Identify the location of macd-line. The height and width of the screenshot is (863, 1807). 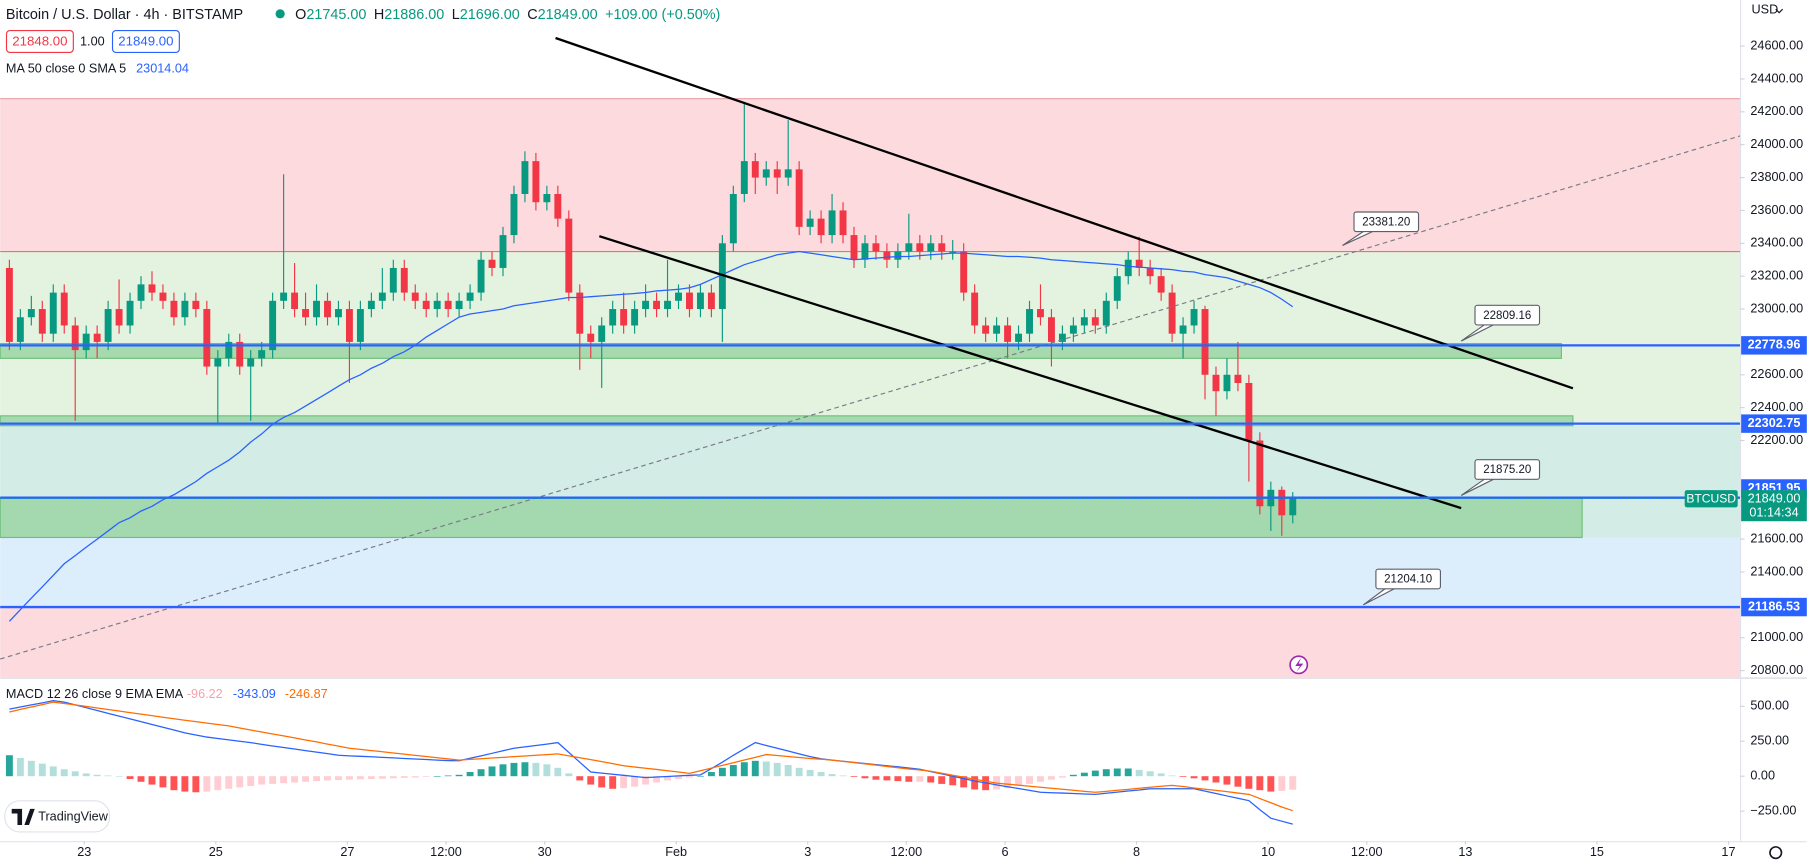
(651, 762).